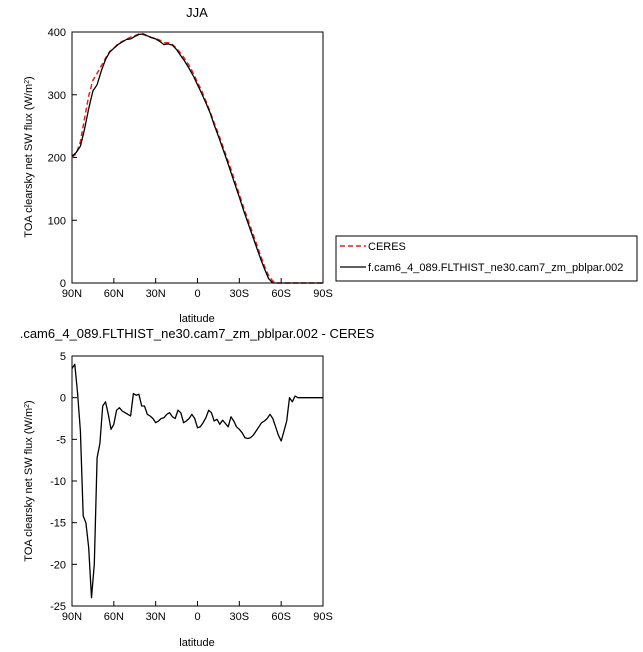 This screenshot has height=652, width=643. What do you see at coordinates (58, 524) in the screenshot?
I see `bottom-y-tick-label: -15` at bounding box center [58, 524].